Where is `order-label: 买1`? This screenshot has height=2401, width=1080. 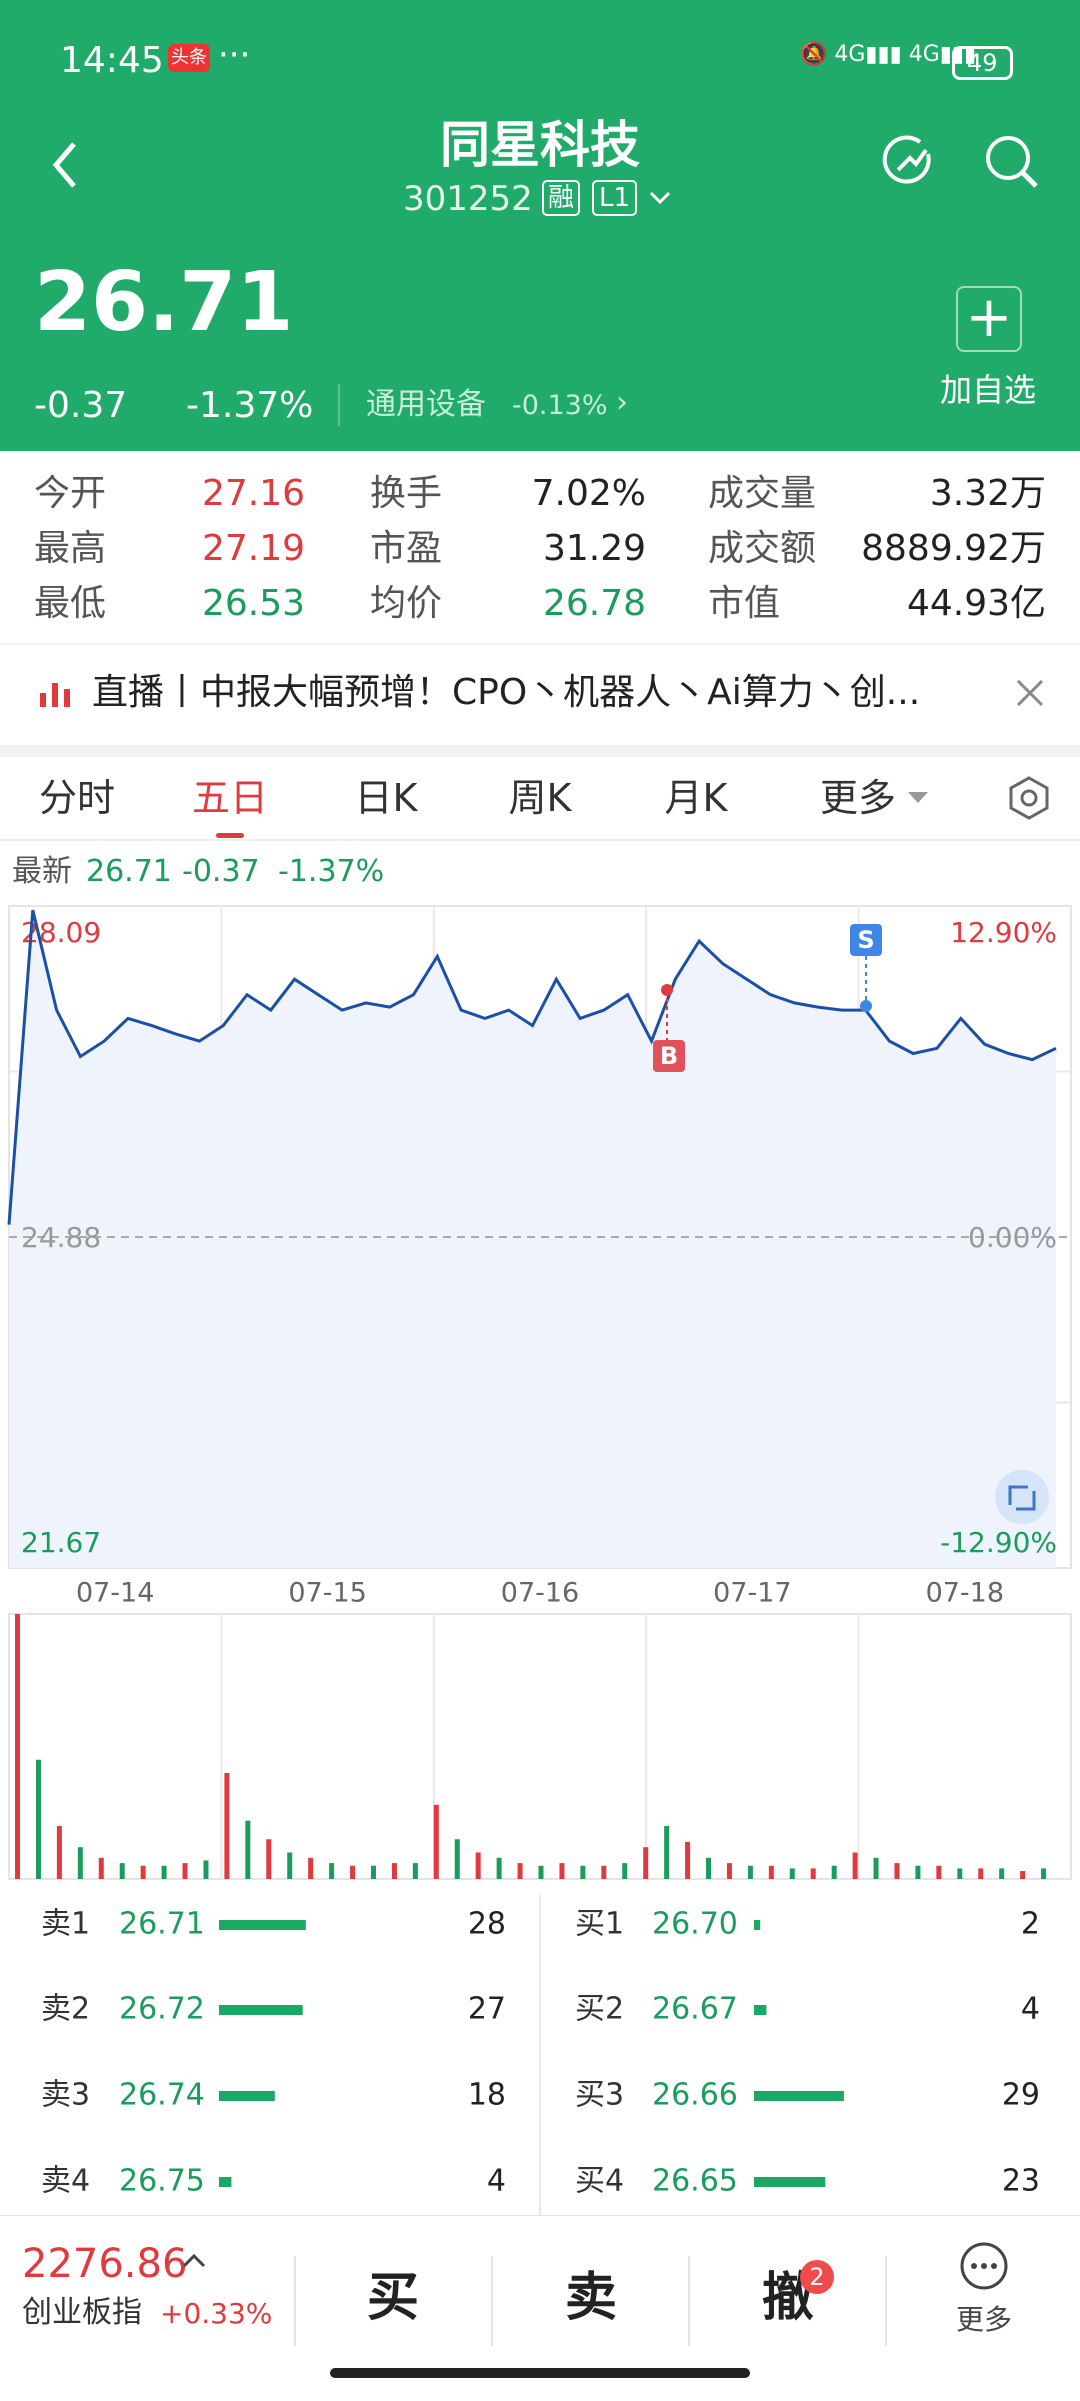 order-label: 买1 is located at coordinates (599, 1924).